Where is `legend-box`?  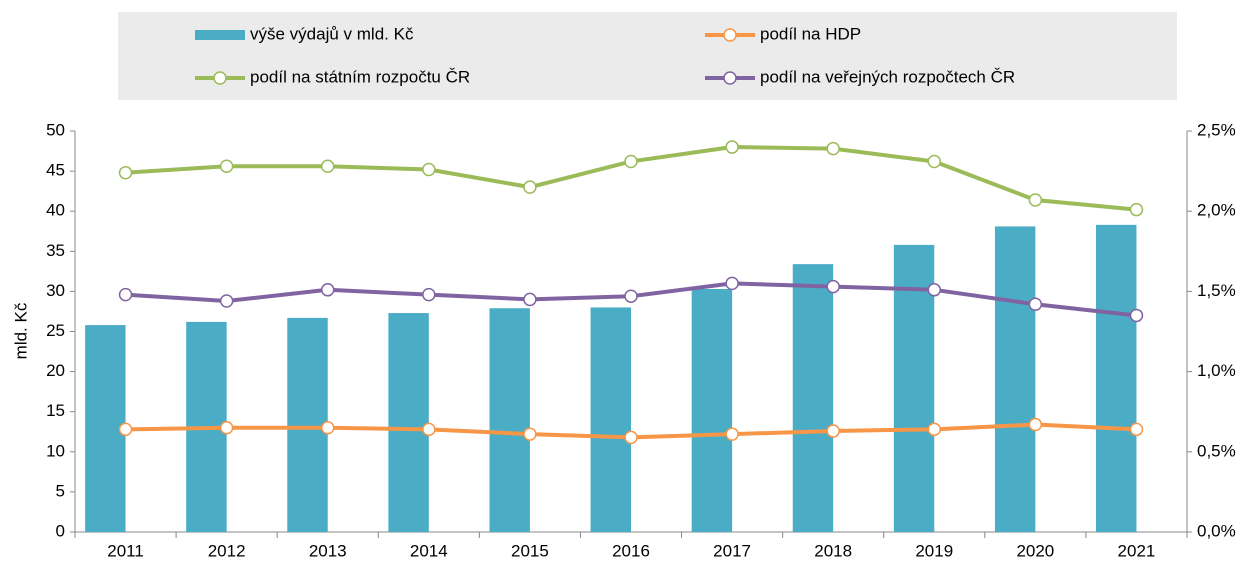
legend-box is located at coordinates (647, 56).